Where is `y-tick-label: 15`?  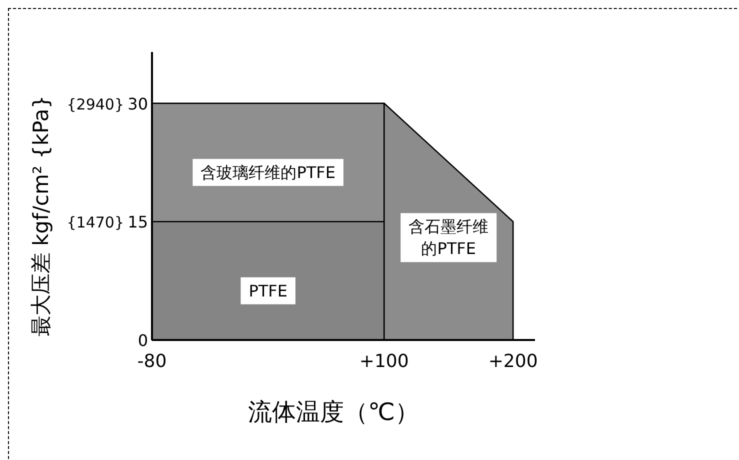
y-tick-label: 15 is located at coordinates (138, 222).